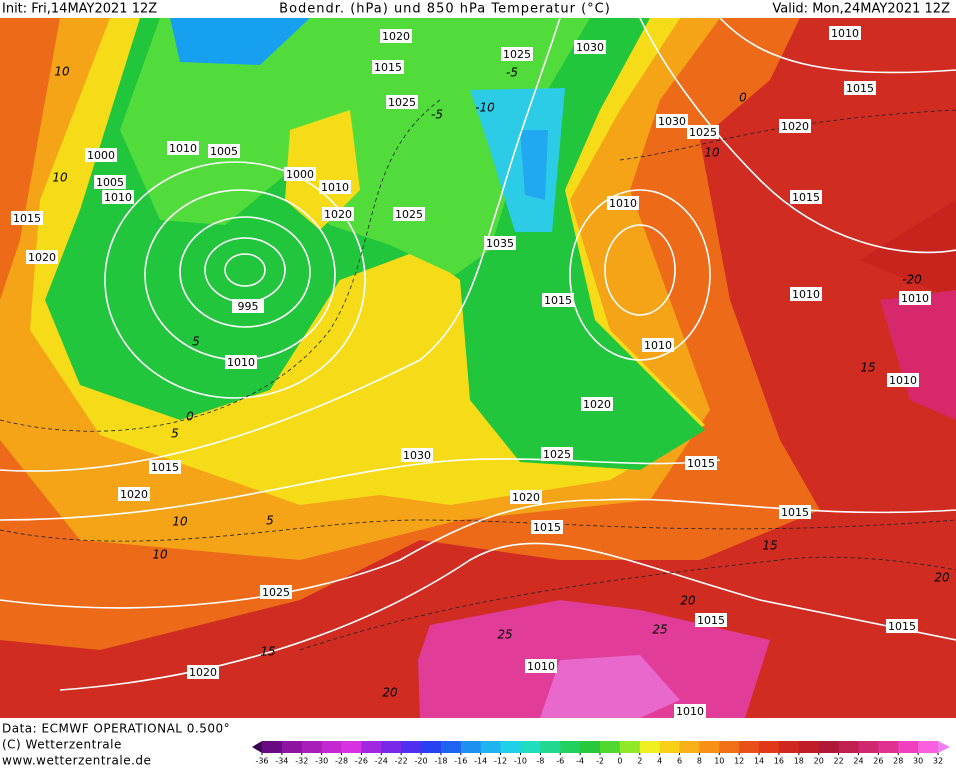 This screenshot has width=956, height=768. Describe the element at coordinates (76, 761) in the screenshot. I see `url: www.wetterzentrale.de` at that location.